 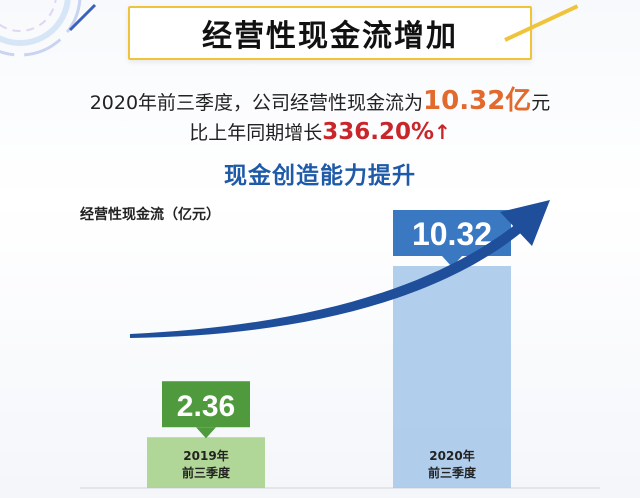 What do you see at coordinates (256, 133) in the screenshot?
I see `summary-line-2-prefix: 比上年同期增长` at bounding box center [256, 133].